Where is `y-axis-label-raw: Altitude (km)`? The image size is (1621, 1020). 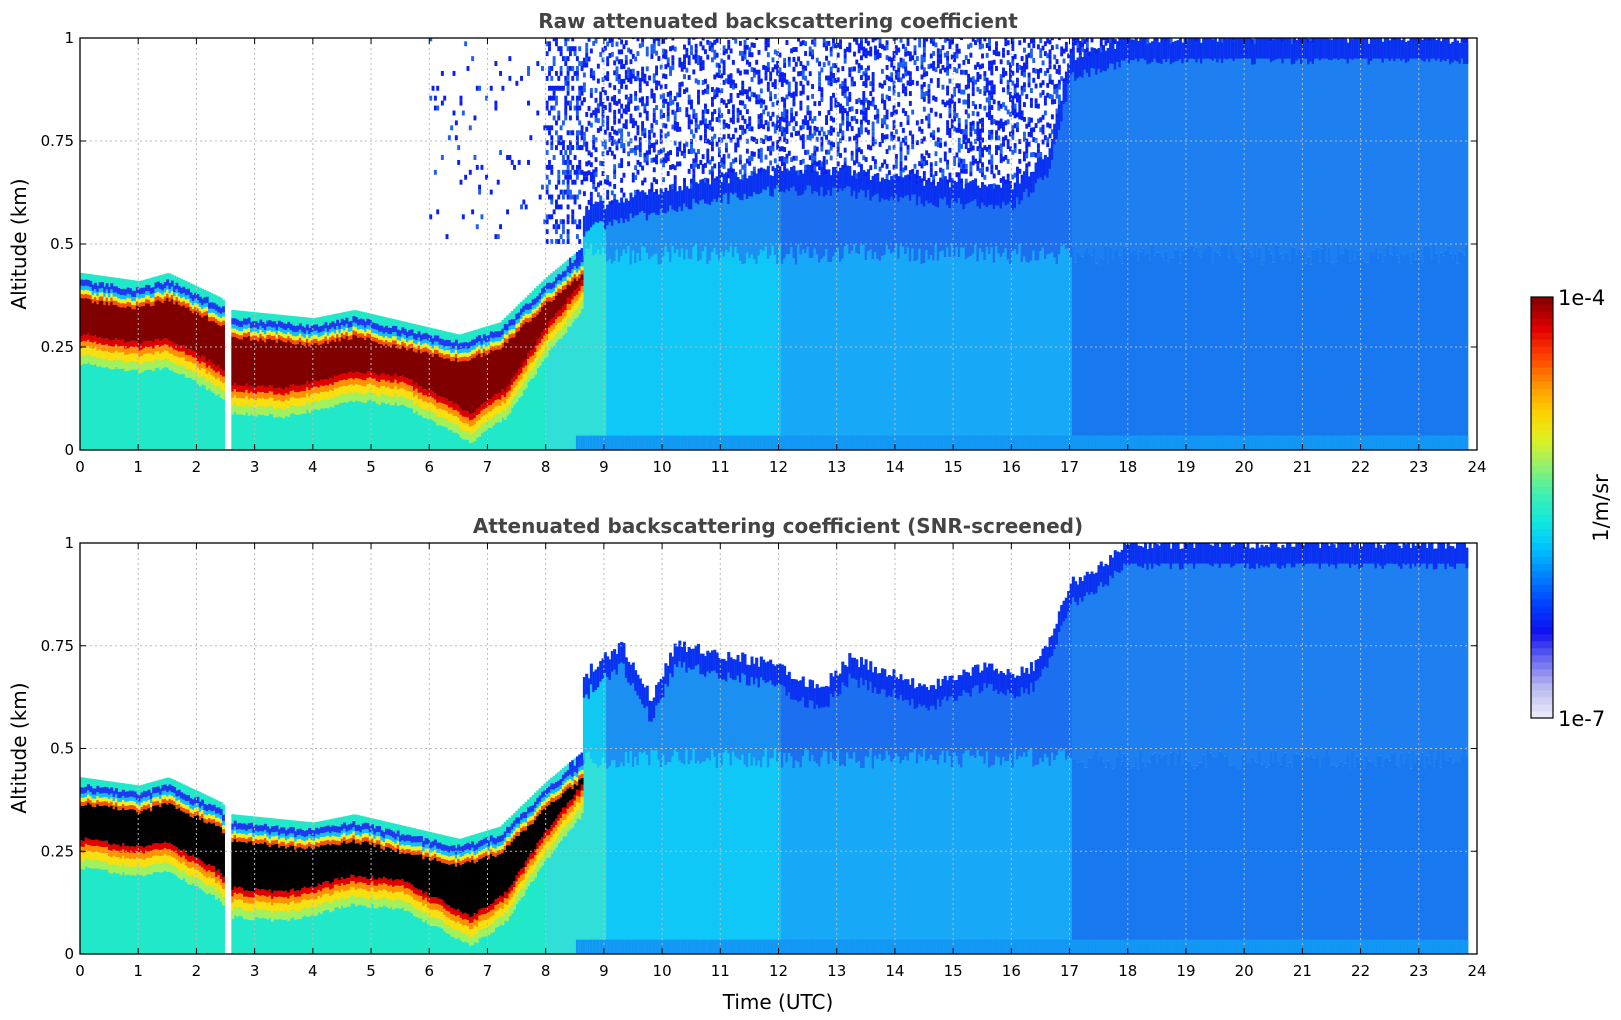 y-axis-label-raw: Altitude (km) is located at coordinates (19, 243).